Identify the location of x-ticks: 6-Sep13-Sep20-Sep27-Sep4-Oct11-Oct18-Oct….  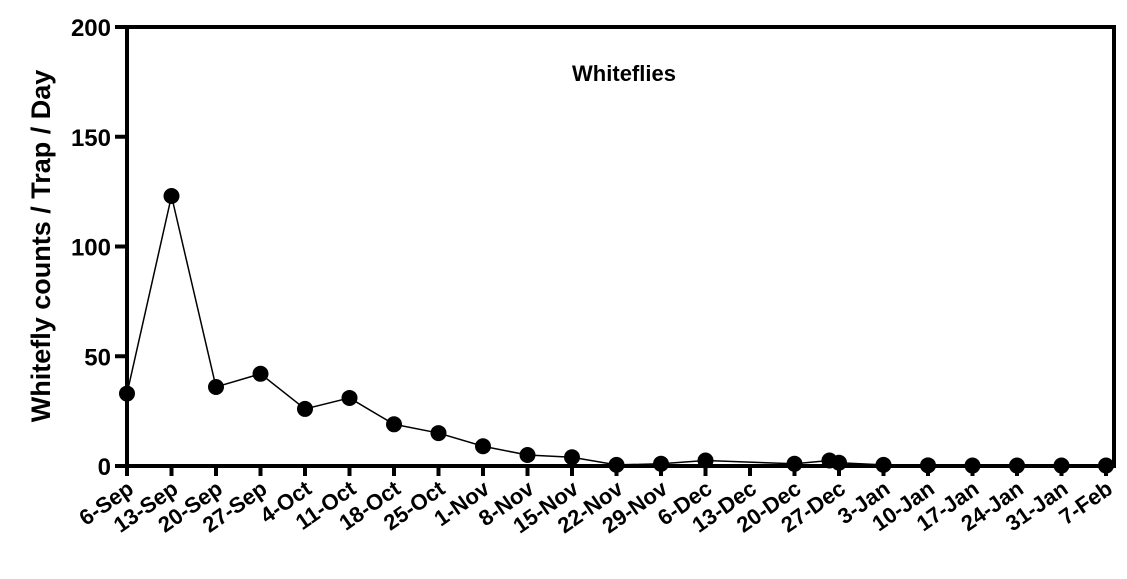
(595, 502).